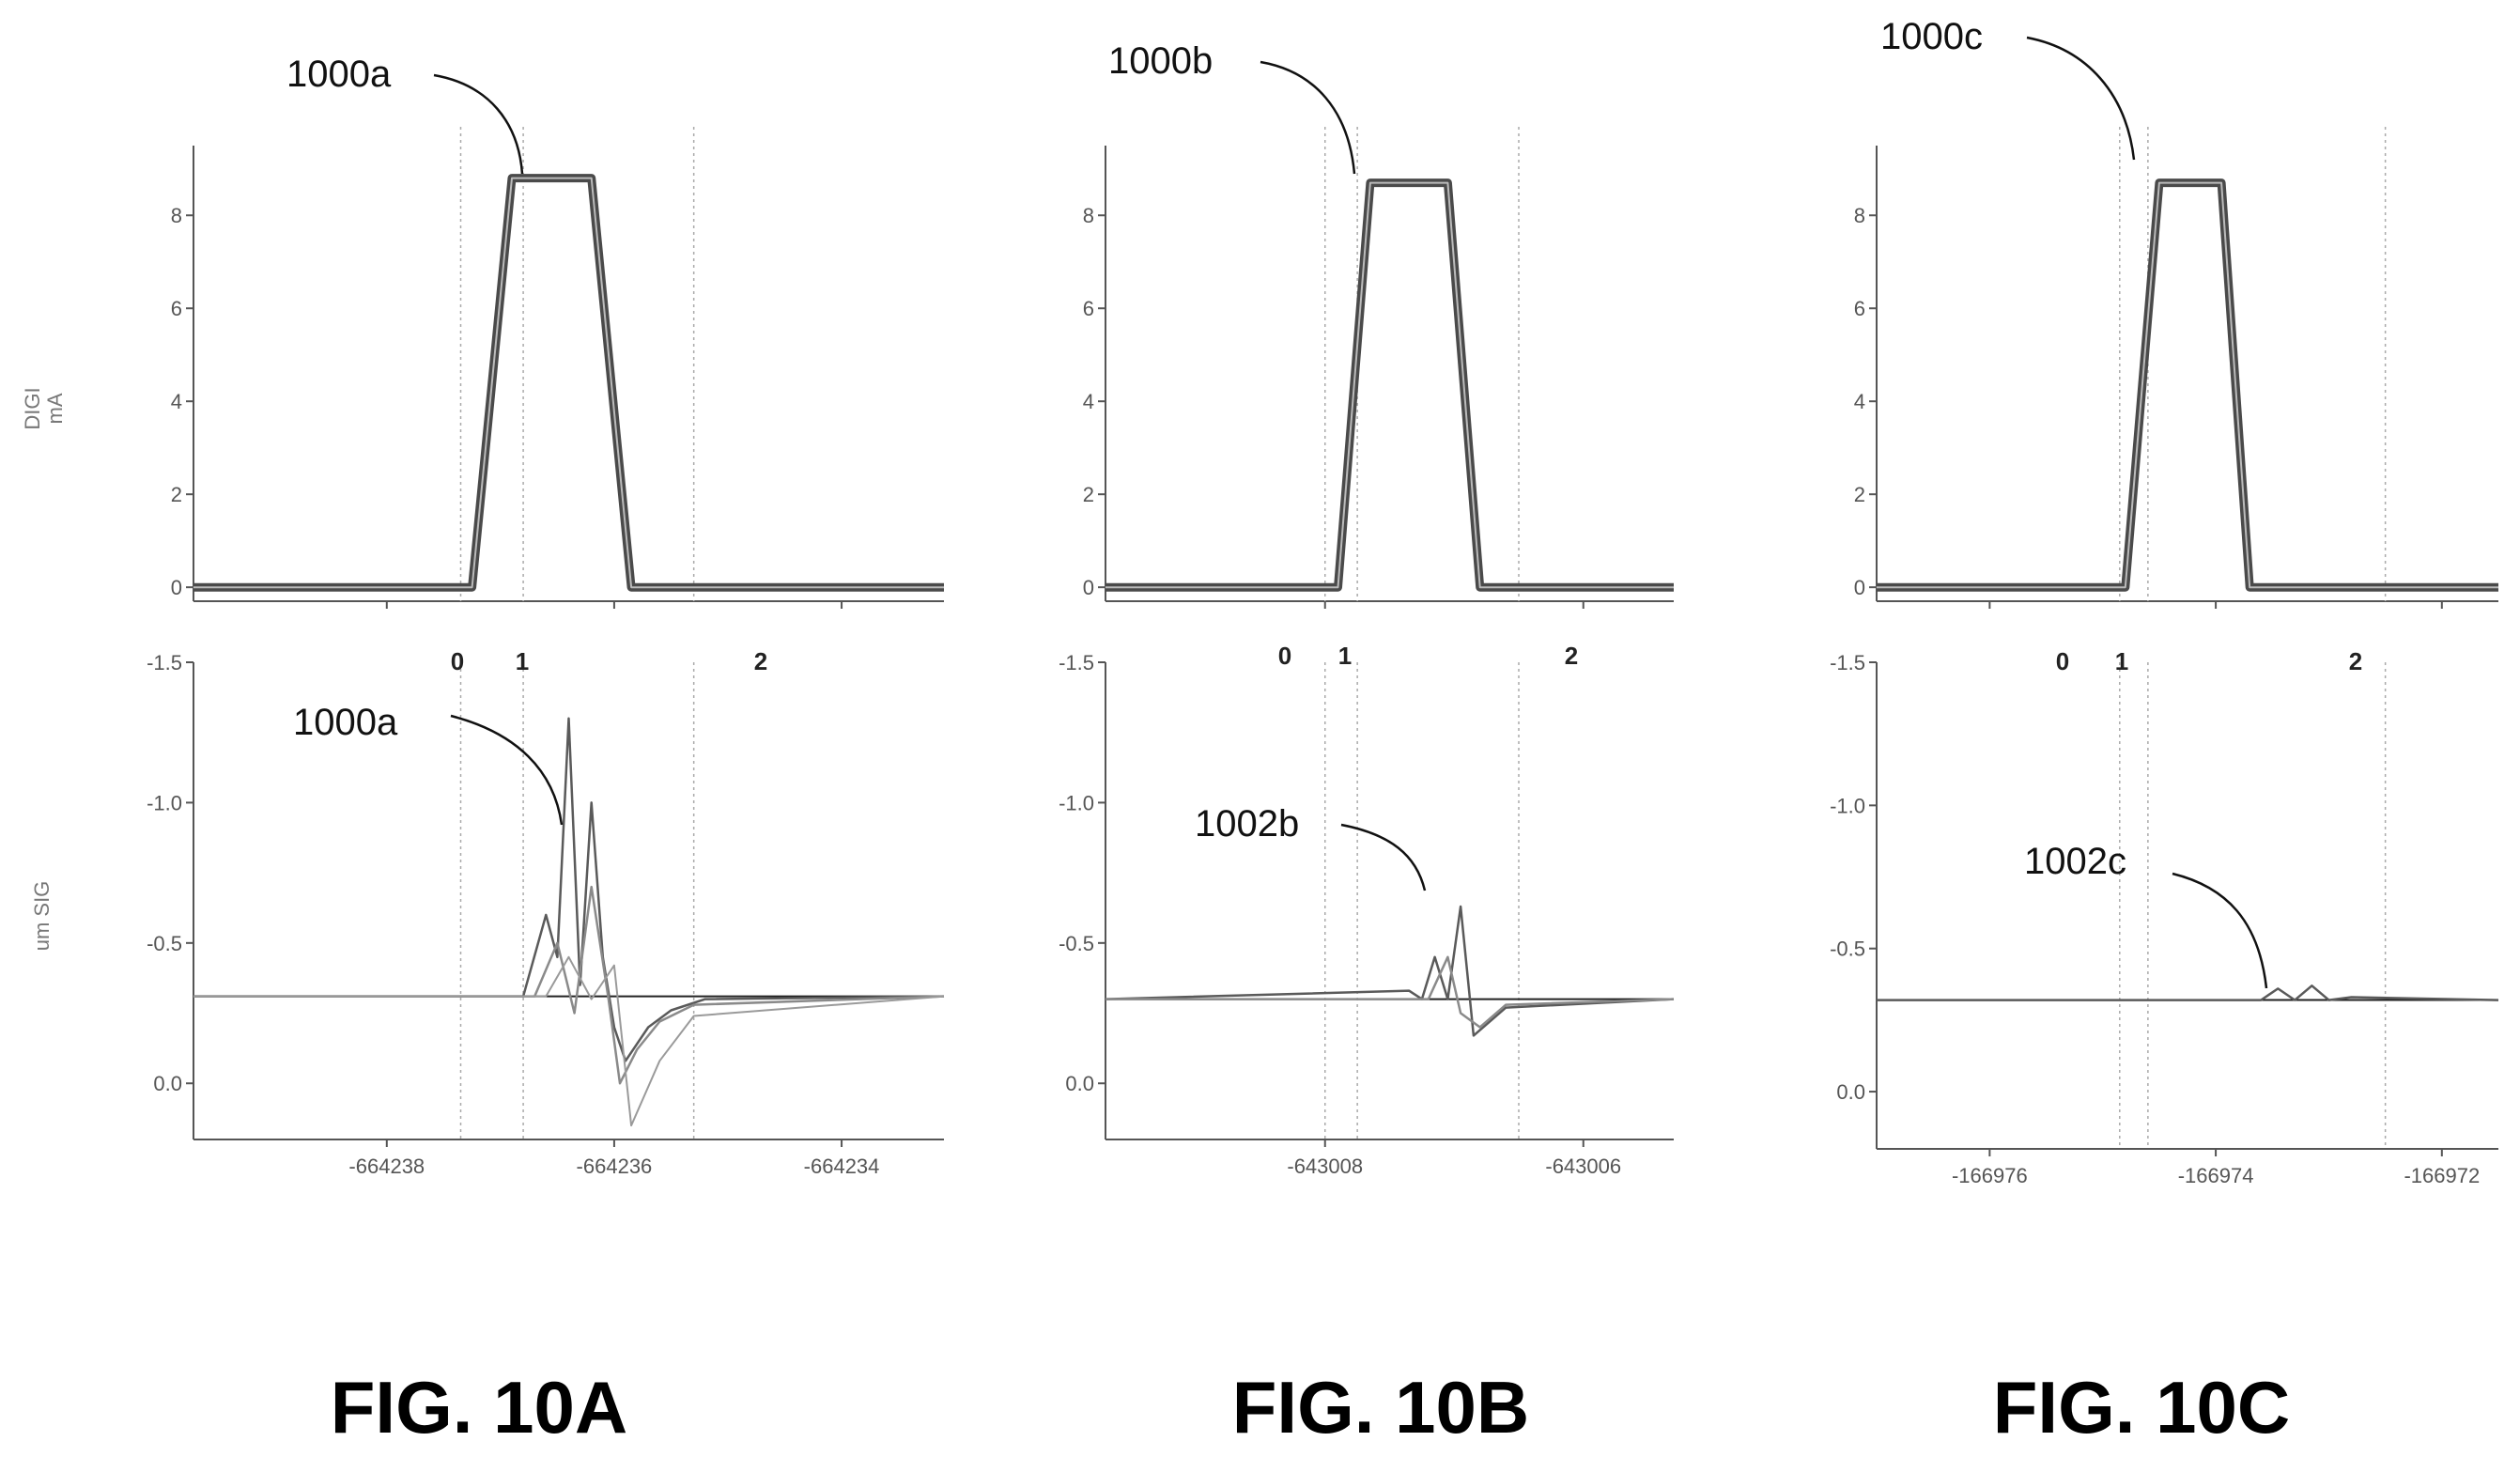  I want to click on fig10b-cursor-label-1: 1, so click(1345, 656).